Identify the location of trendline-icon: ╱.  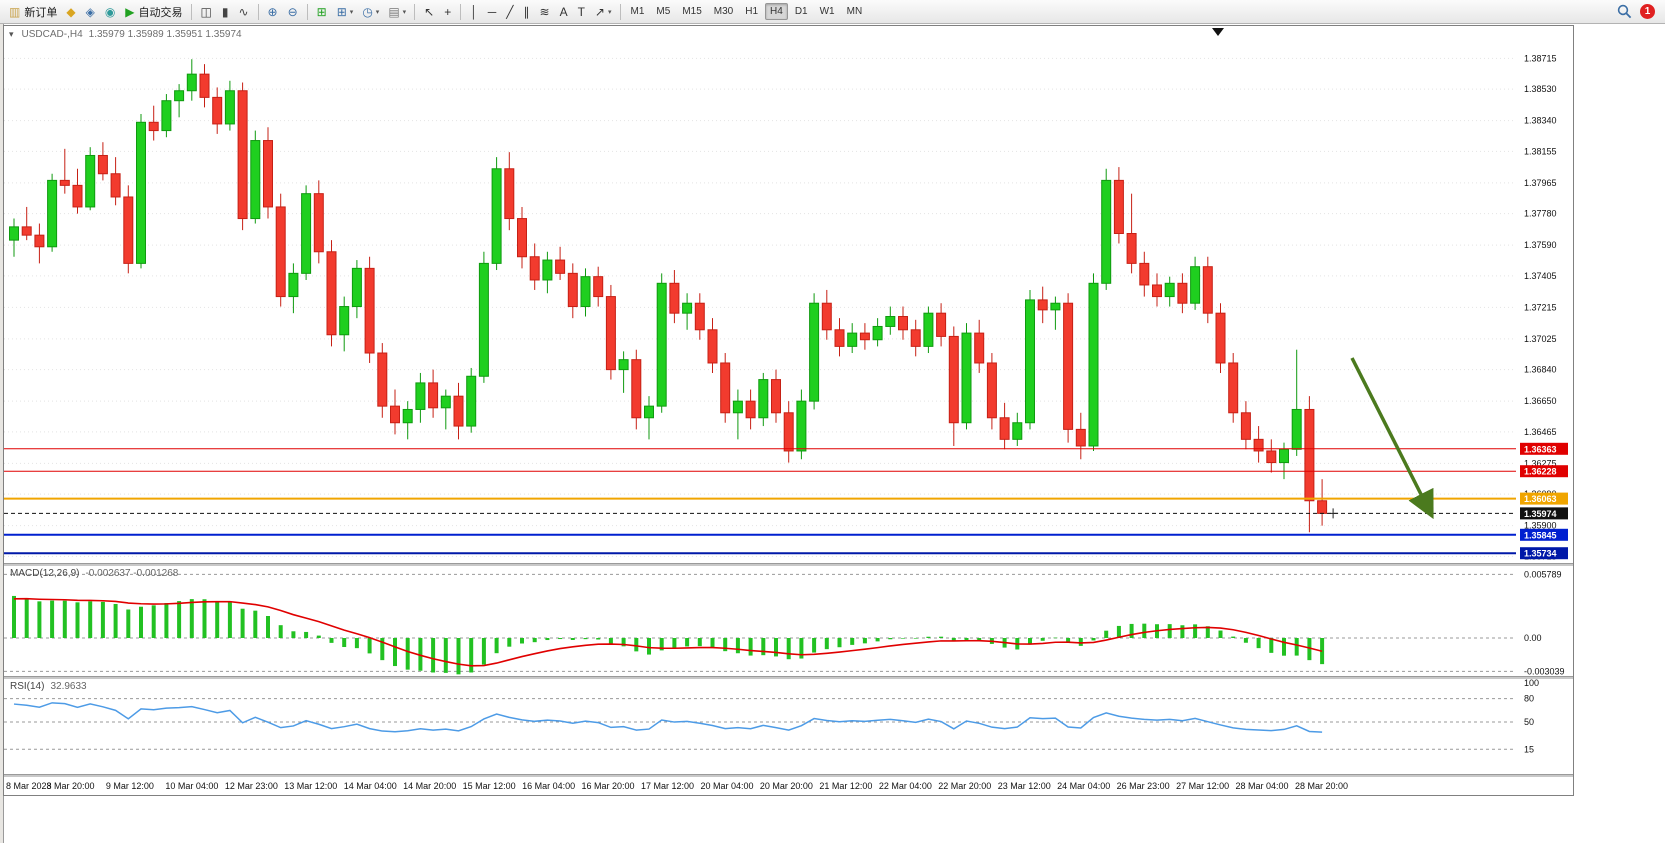
(509, 11).